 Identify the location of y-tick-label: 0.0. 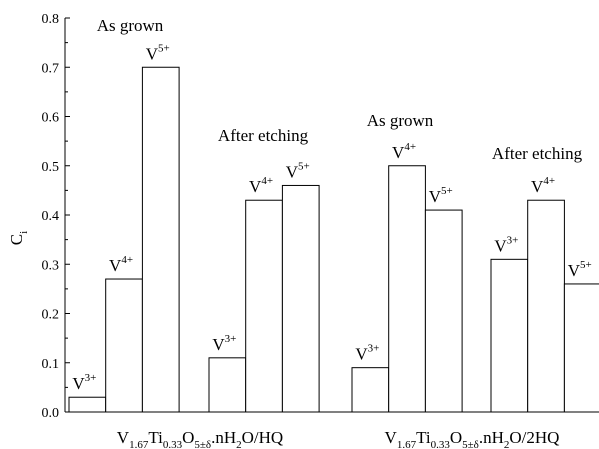
(51, 413).